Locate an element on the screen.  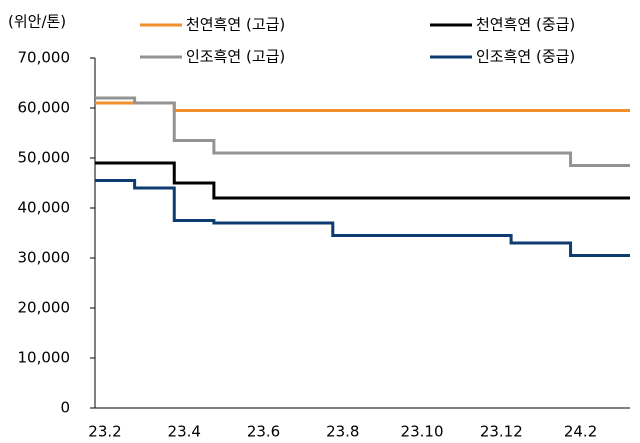
y-tick-label: 30,000 is located at coordinates (44, 258).